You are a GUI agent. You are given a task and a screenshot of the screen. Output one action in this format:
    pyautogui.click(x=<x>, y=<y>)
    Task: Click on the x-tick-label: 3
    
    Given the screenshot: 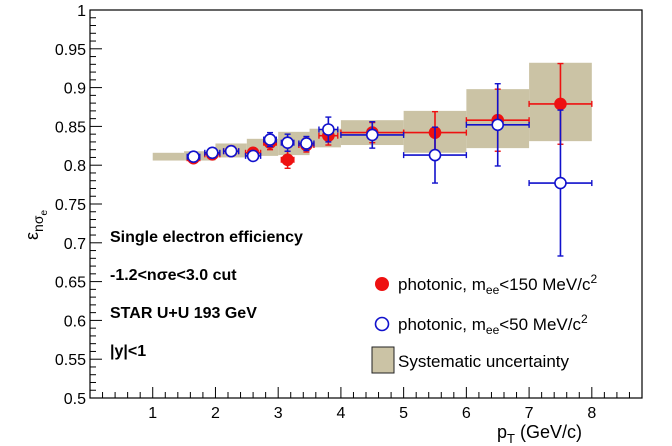 What is the action you would take?
    pyautogui.click(x=278, y=413)
    